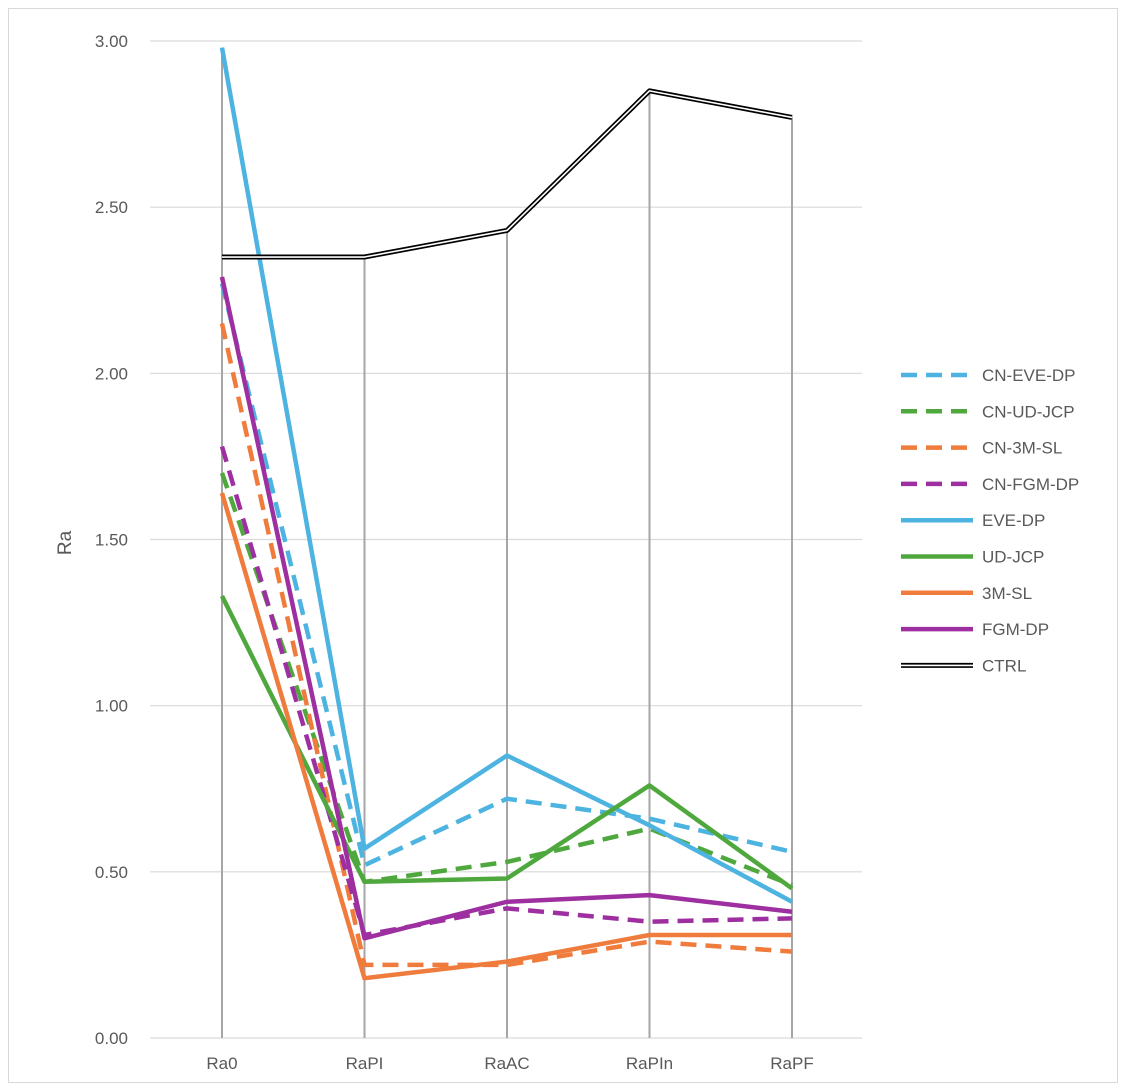 This screenshot has width=1126, height=1091. What do you see at coordinates (111, 41) in the screenshot?
I see `y-tick-label: 3.00` at bounding box center [111, 41].